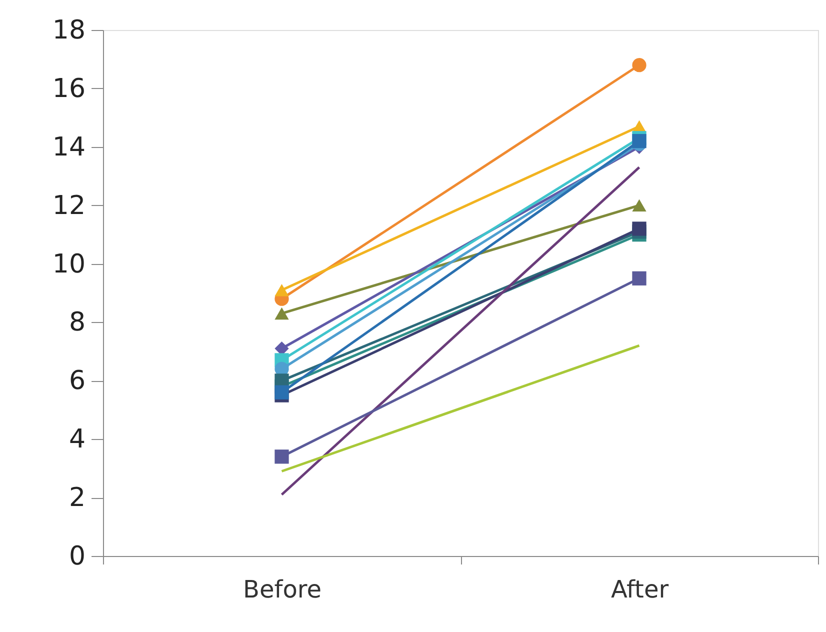 The width and height of the screenshot is (826, 632). What do you see at coordinates (77, 439) in the screenshot?
I see `y-tick-label: 4` at bounding box center [77, 439].